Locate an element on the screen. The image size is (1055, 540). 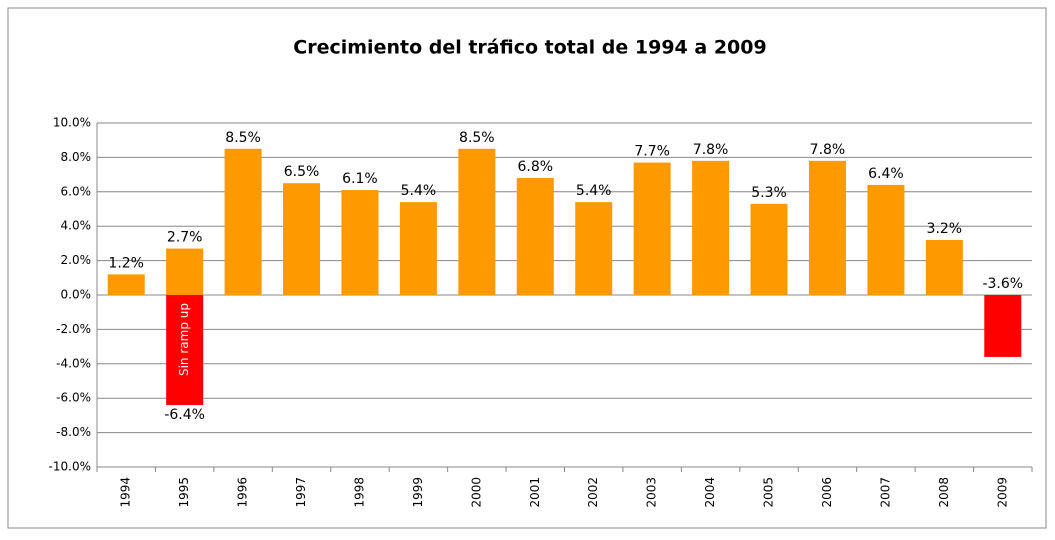
y-tick-label: -10.0% is located at coordinates (70, 467).